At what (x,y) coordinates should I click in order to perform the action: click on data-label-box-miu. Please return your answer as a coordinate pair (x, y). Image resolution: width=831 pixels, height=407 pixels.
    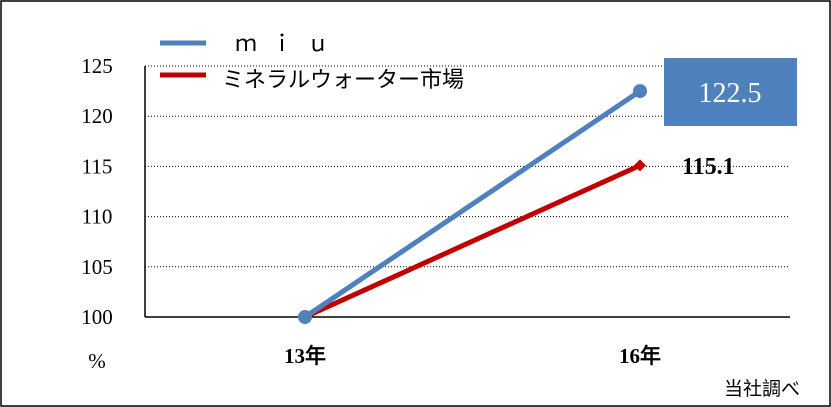
    Looking at the image, I should click on (730, 92).